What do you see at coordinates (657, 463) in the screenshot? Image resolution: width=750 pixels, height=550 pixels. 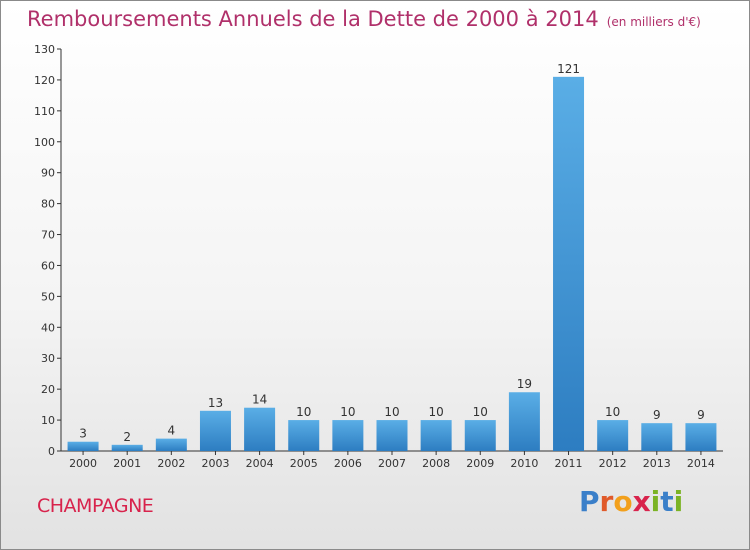 I see `x-tick-label: 2013` at bounding box center [657, 463].